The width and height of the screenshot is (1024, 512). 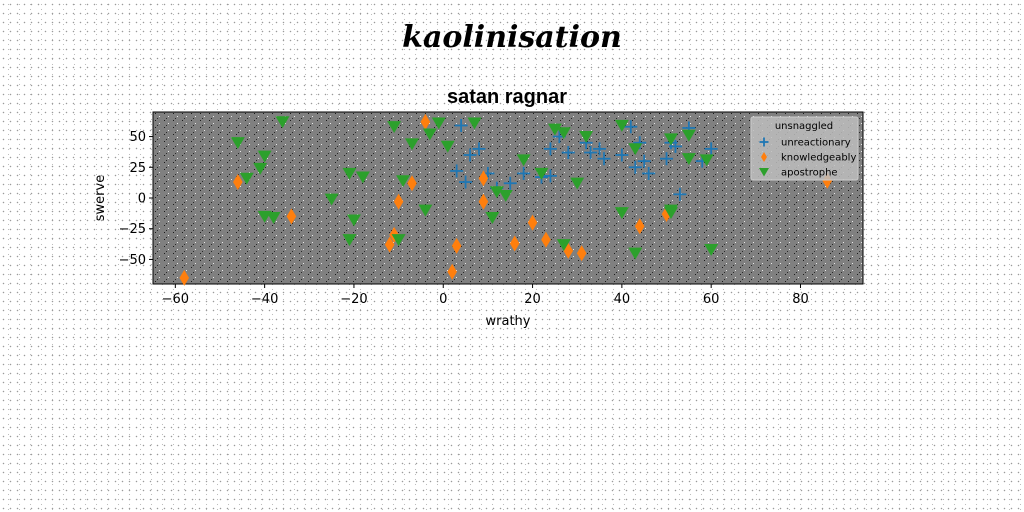 What do you see at coordinates (353, 299) in the screenshot?
I see `x-tick-label: −20` at bounding box center [353, 299].